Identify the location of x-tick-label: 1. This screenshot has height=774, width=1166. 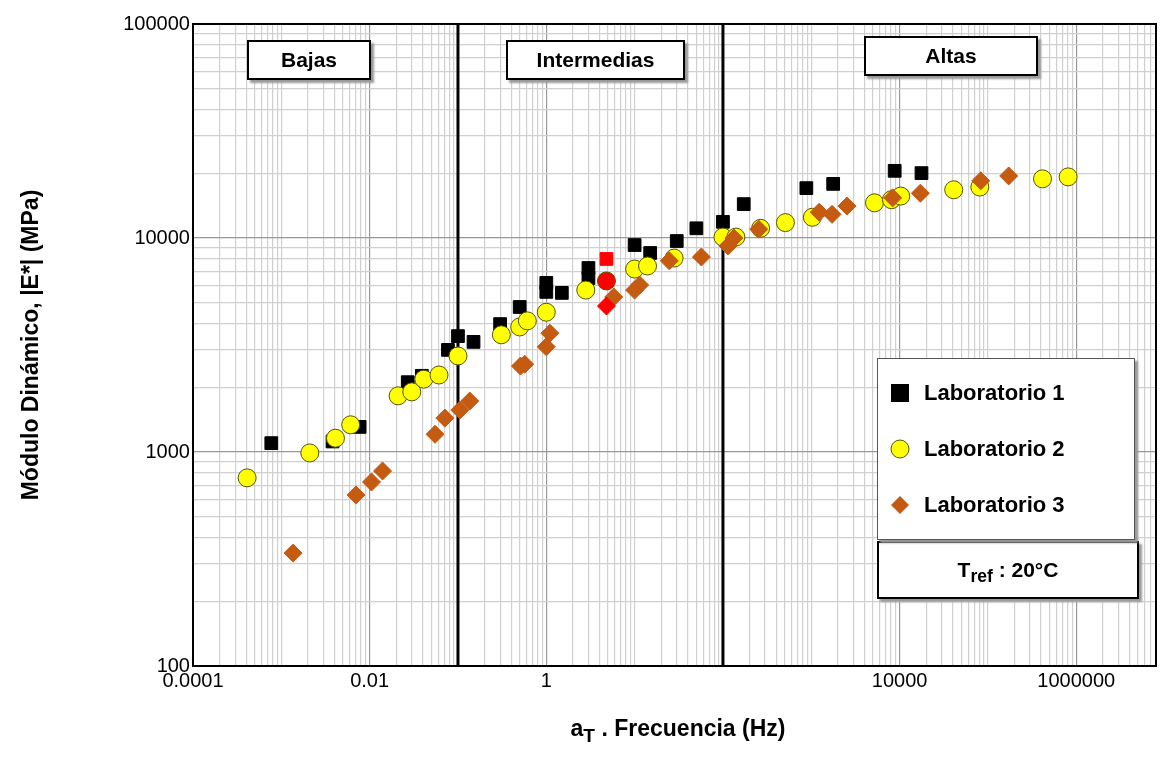
(546, 679).